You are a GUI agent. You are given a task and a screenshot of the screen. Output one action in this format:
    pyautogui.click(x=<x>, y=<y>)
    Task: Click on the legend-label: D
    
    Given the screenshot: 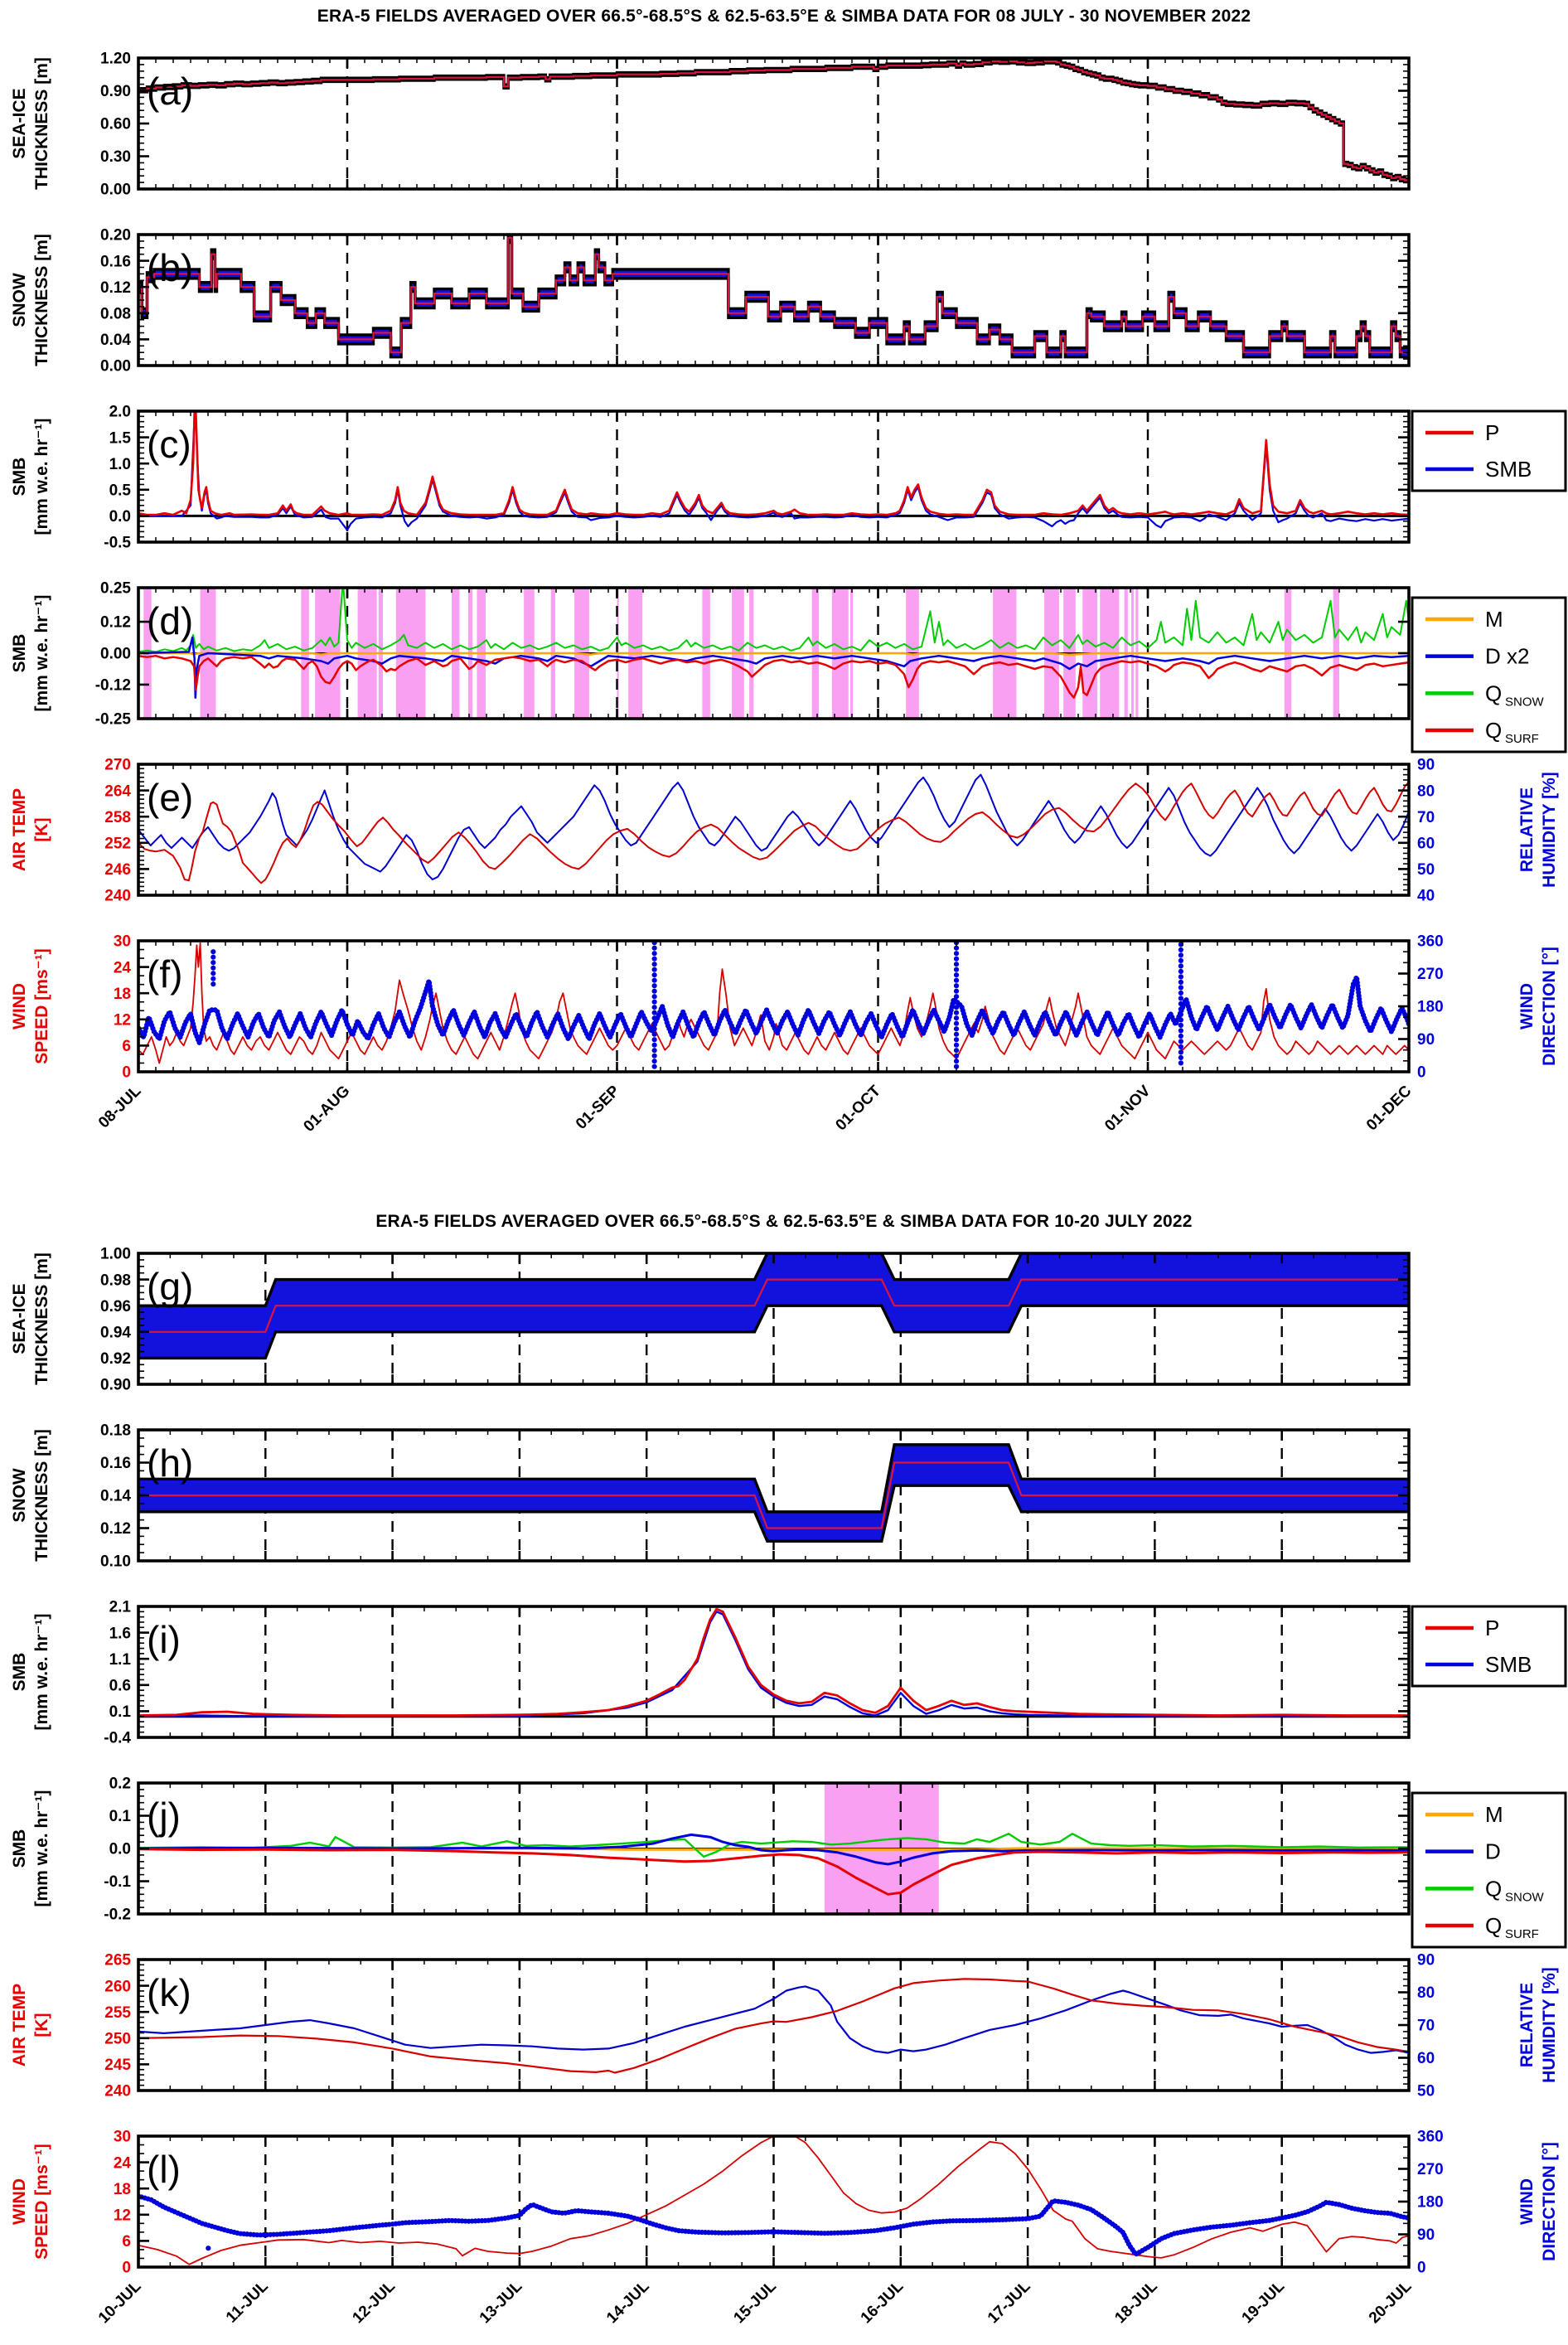 What is the action you would take?
    pyautogui.click(x=1493, y=1851)
    